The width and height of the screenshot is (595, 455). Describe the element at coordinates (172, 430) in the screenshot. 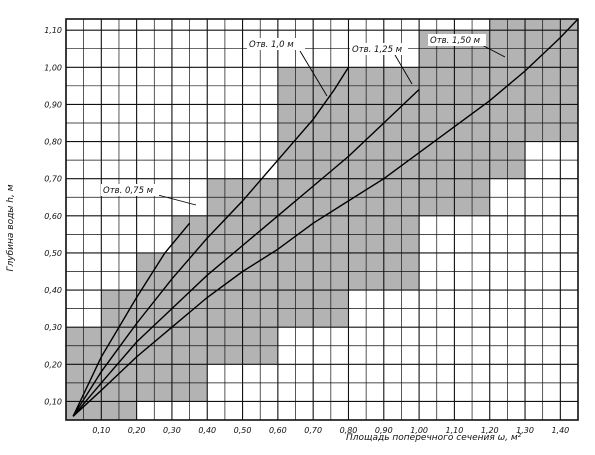

I see `x-tick-label: 0,30` at that location.